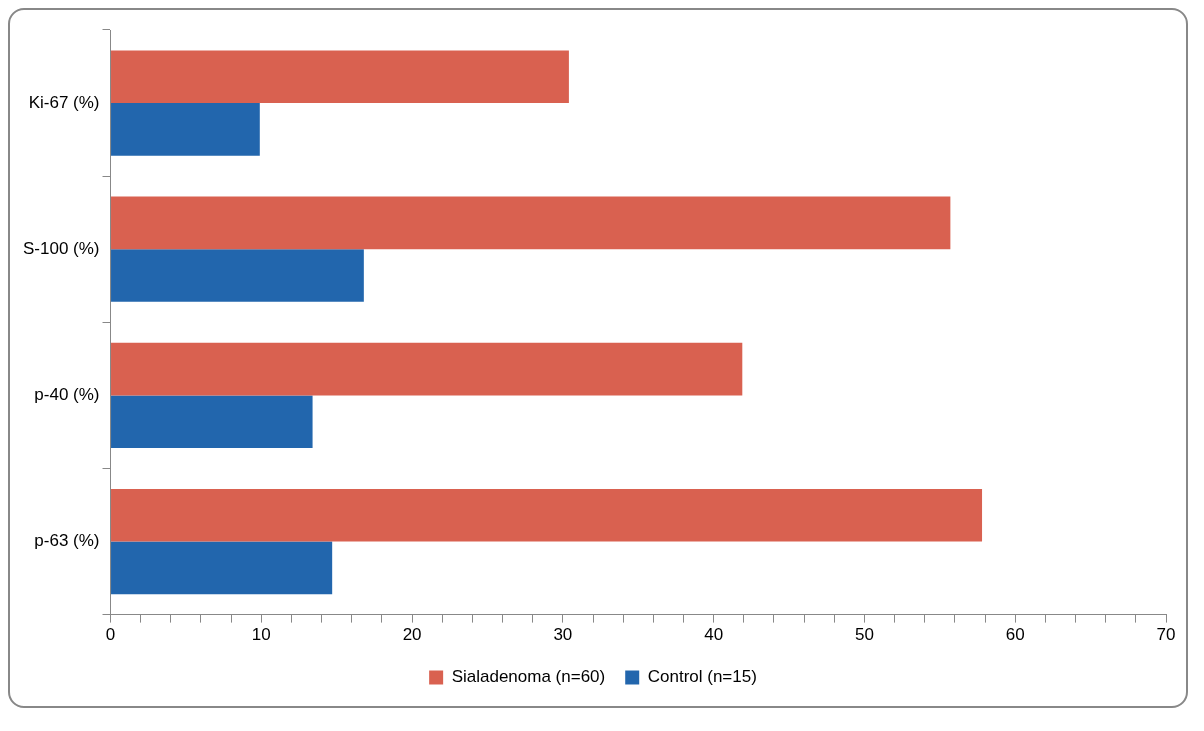 This screenshot has height=731, width=1204. I want to click on x-tick-label: 30, so click(563, 635).